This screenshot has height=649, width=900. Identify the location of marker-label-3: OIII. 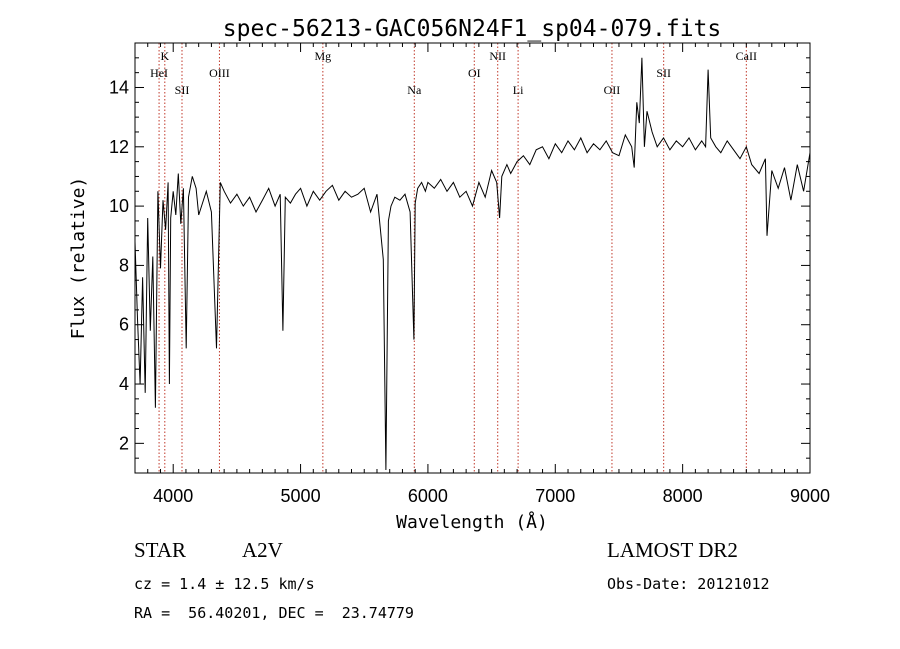
(219, 73).